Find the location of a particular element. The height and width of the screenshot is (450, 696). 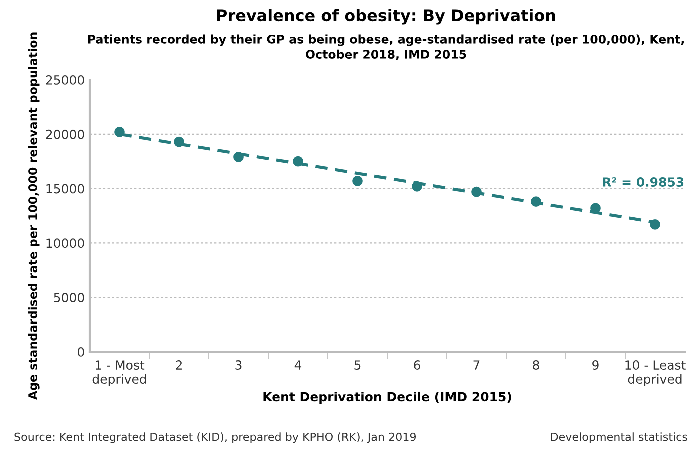

y-tick-label: 0 is located at coordinates (81, 352).